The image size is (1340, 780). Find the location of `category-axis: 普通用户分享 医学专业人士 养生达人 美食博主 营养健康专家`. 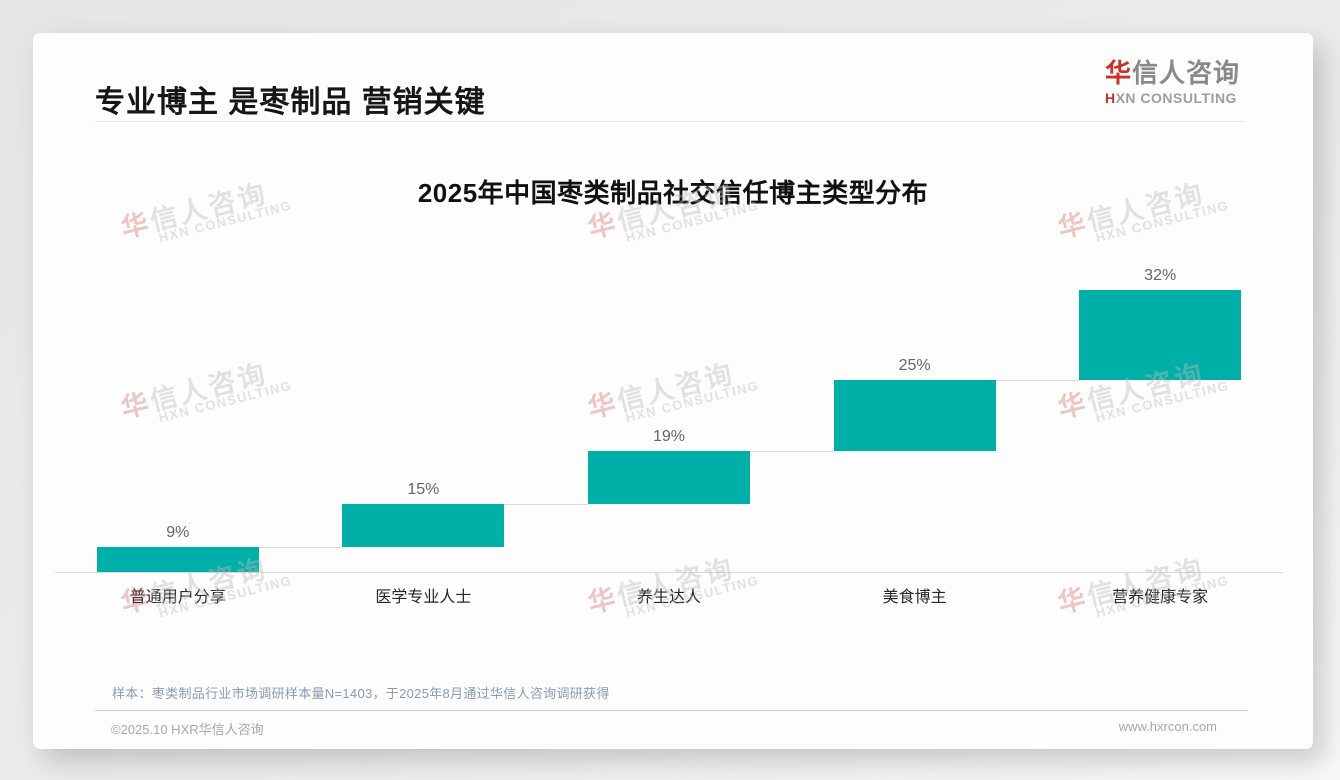

category-axis: 普通用户分享 医学专业人士 养生达人 美食博主 营养健康专家 is located at coordinates (669, 595).